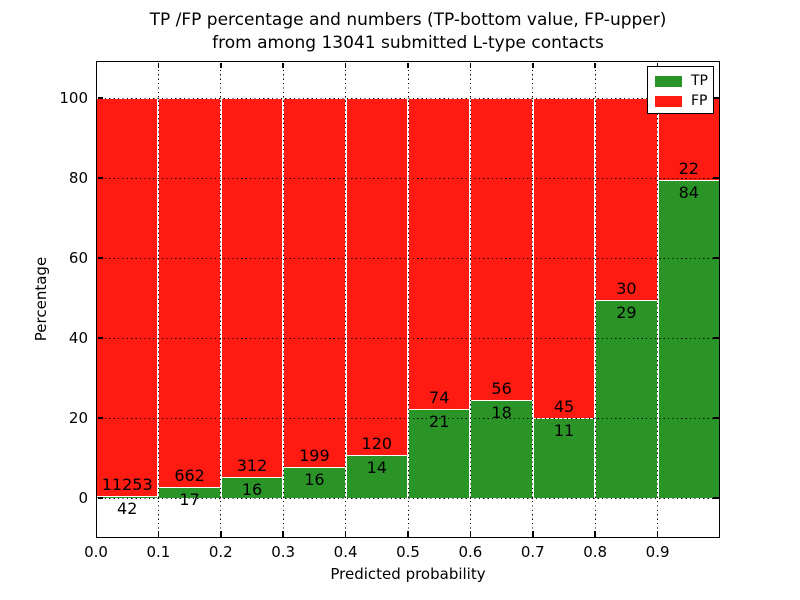  What do you see at coordinates (127, 297) in the screenshot?
I see `bar-fp-0.0-0.1` at bounding box center [127, 297].